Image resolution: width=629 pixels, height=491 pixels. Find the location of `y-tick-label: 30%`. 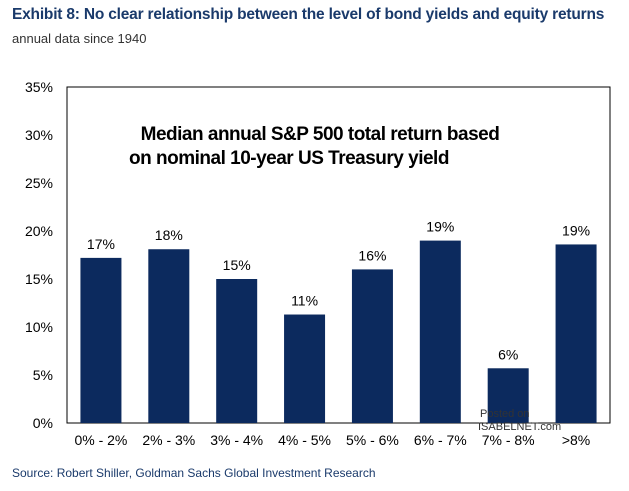

y-tick-label: 30% is located at coordinates (39, 135).